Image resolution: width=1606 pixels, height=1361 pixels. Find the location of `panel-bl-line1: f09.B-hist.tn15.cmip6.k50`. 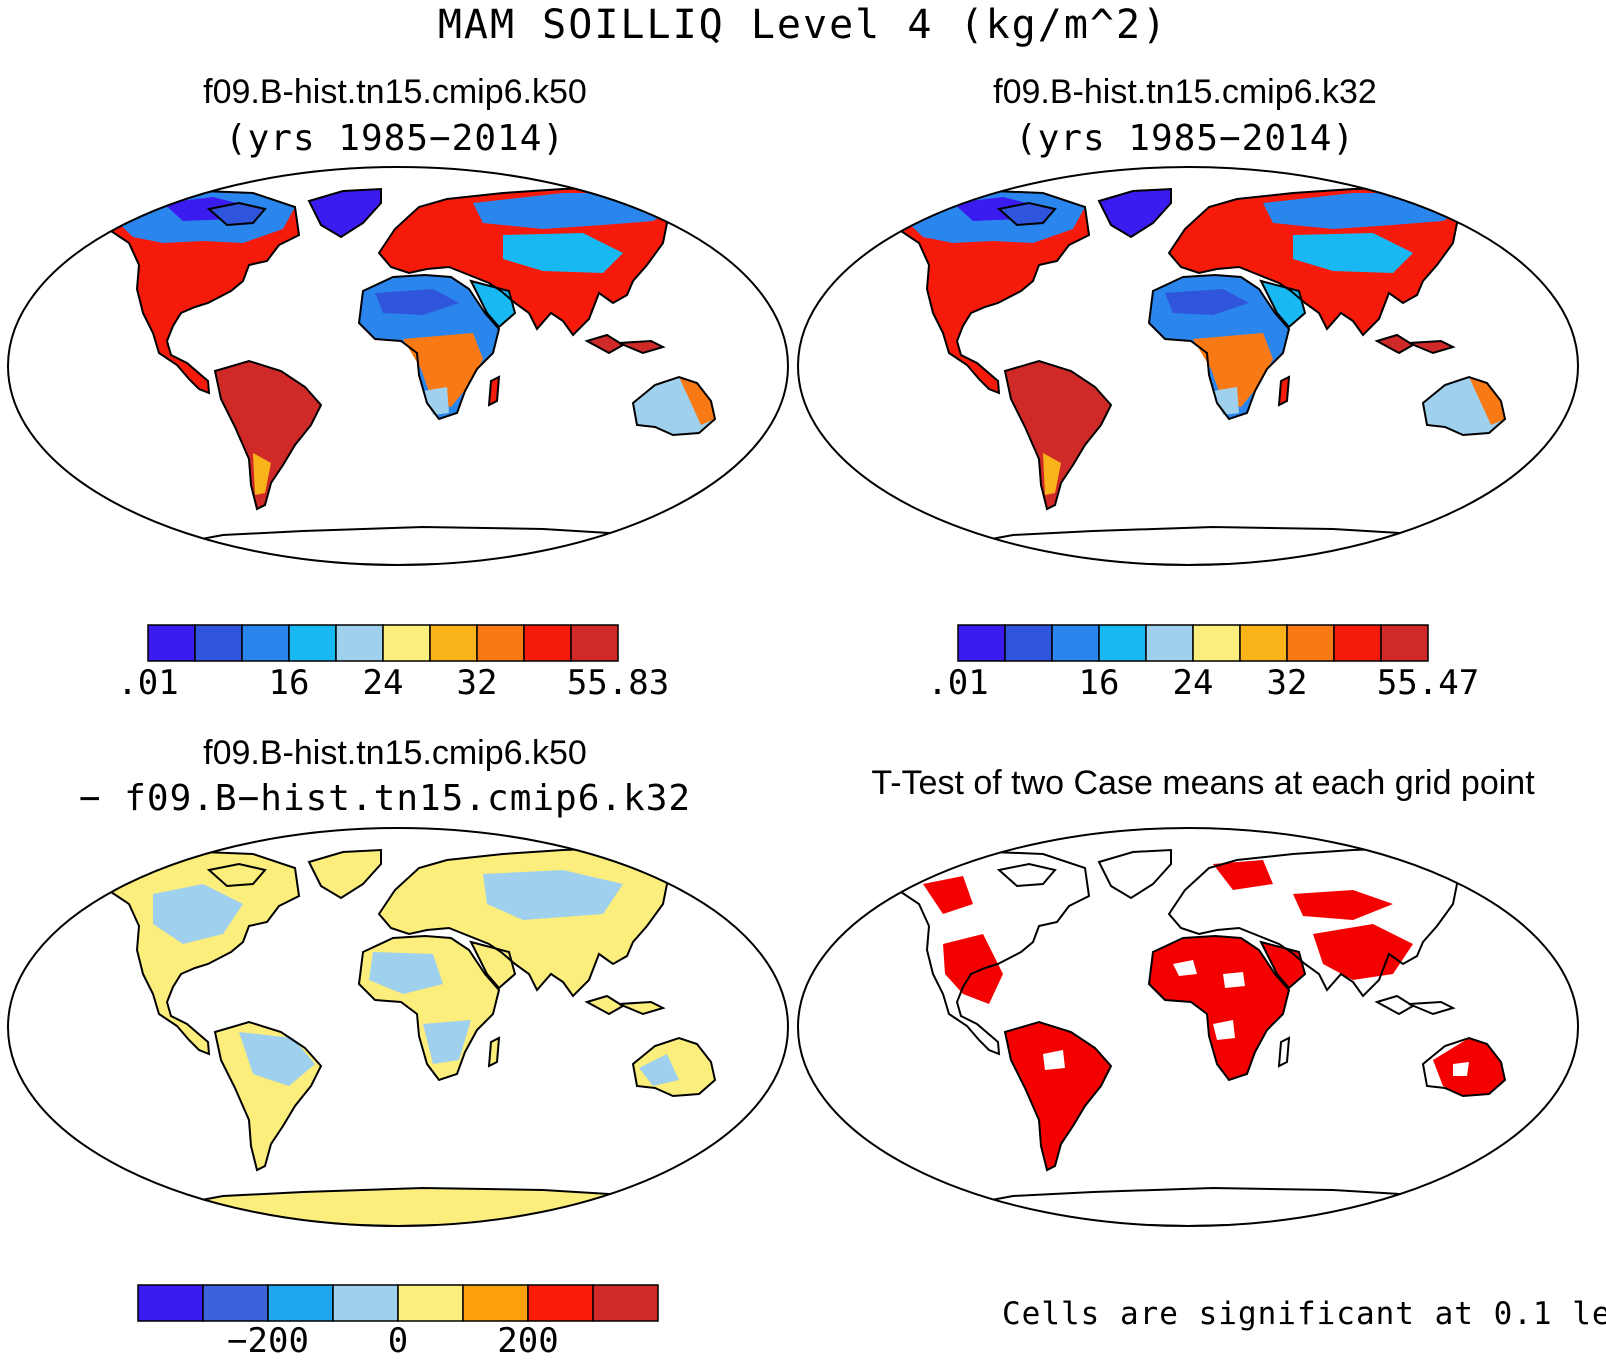

panel-bl-line1: f09.B-hist.tn15.cmip6.k50 is located at coordinates (395, 753).